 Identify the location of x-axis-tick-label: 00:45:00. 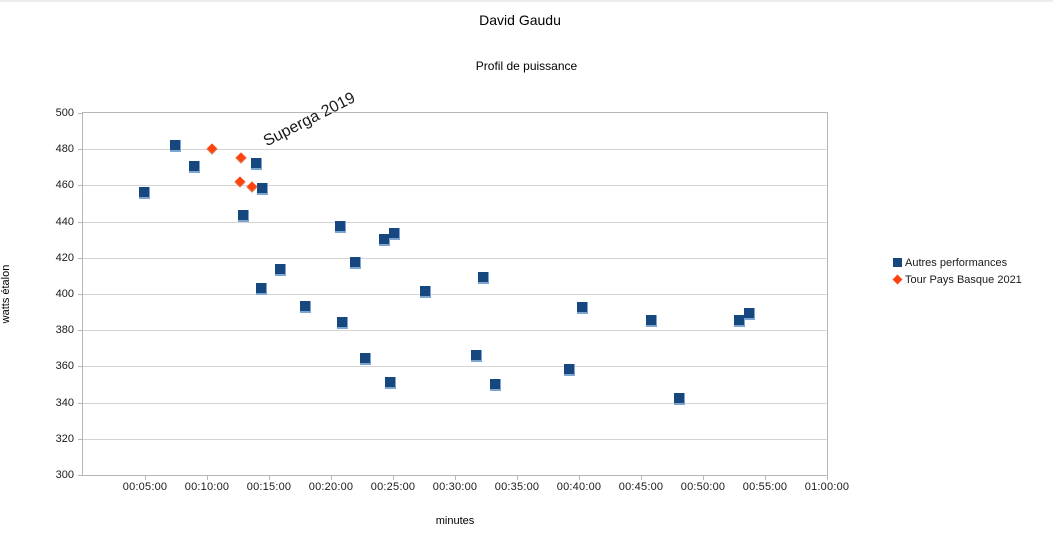
(641, 487).